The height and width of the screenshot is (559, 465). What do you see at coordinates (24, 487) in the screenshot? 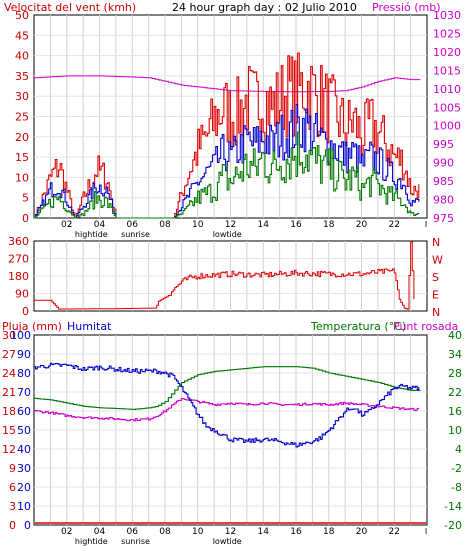
I see `humidity-tick-label: 20` at bounding box center [24, 487].